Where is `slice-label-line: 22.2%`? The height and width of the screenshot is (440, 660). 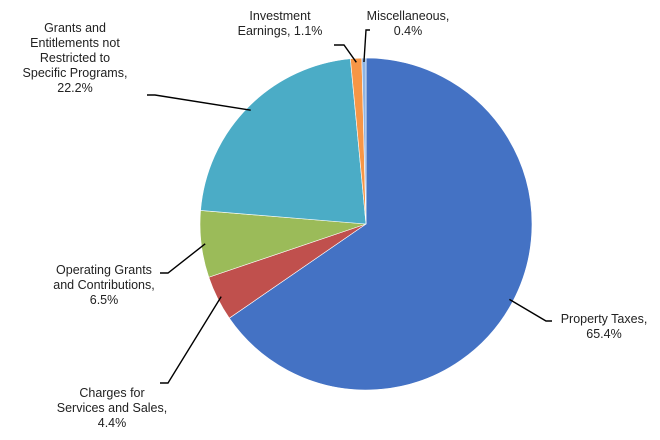 slice-label-line: 22.2% is located at coordinates (74, 88).